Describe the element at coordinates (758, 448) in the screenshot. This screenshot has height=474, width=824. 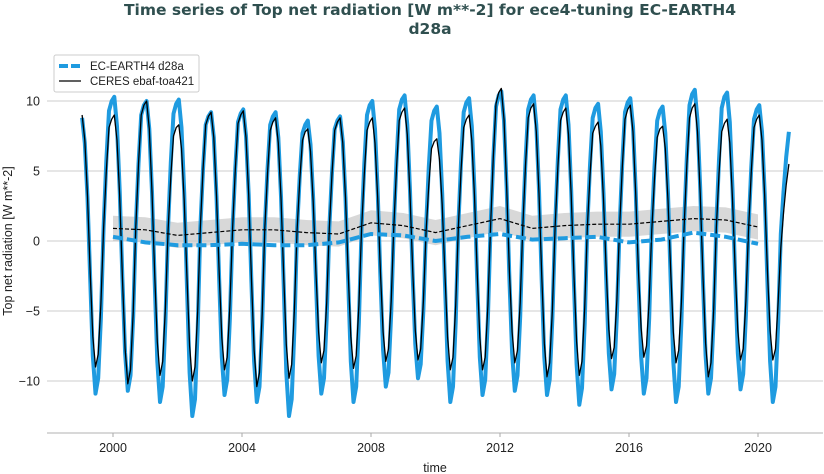
I see `x-tick-label: 2020` at that location.